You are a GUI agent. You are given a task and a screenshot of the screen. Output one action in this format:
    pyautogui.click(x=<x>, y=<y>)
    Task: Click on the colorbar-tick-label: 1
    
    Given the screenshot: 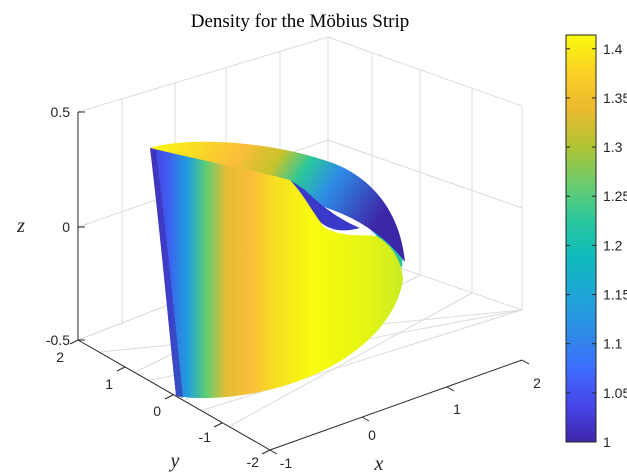 What is the action you would take?
    pyautogui.click(x=607, y=442)
    